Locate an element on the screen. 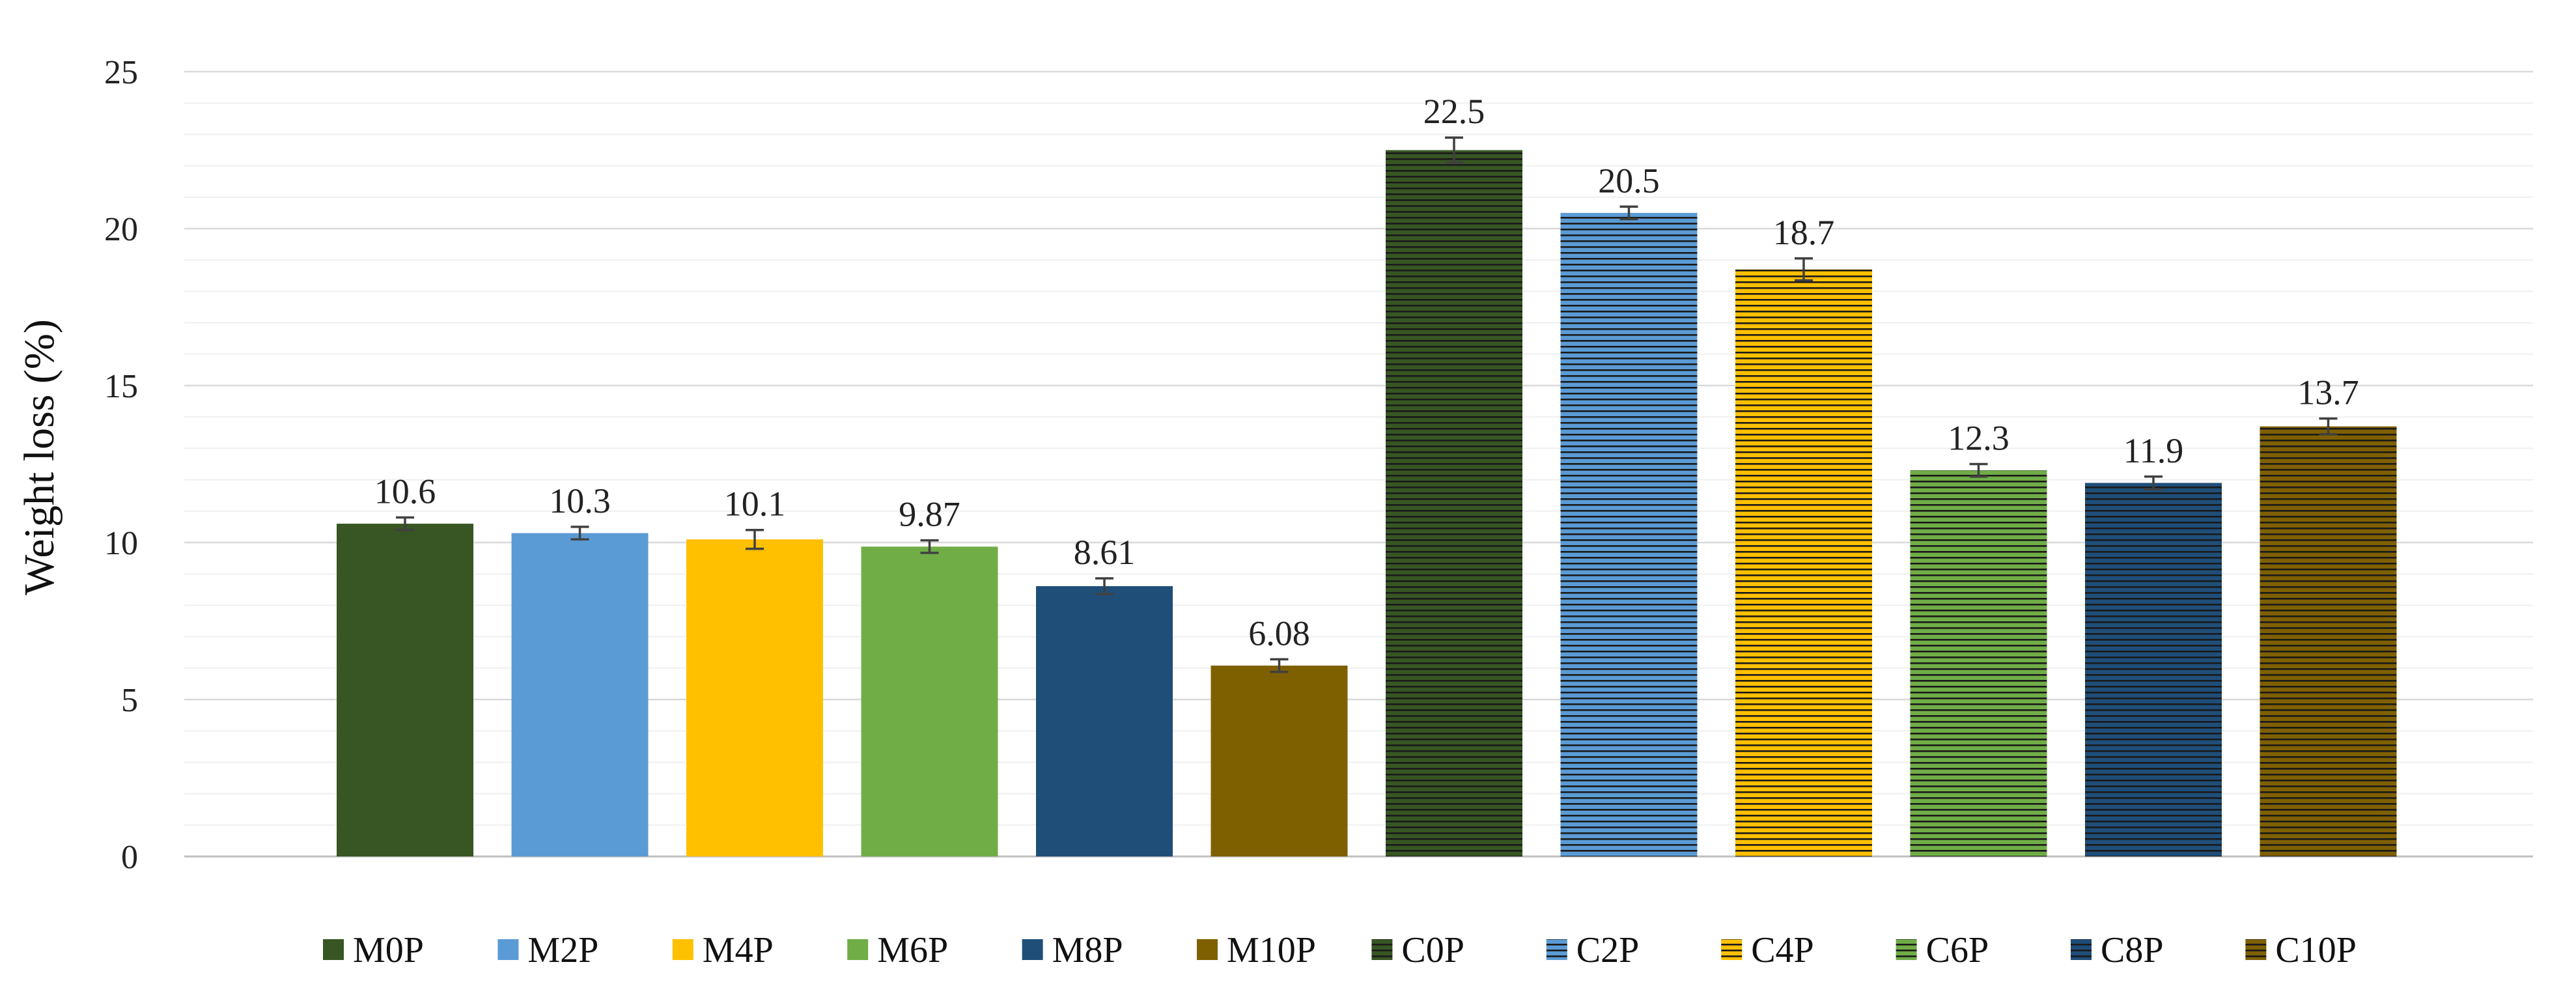 The image size is (2576, 1003). legend-label: M6P is located at coordinates (913, 950).